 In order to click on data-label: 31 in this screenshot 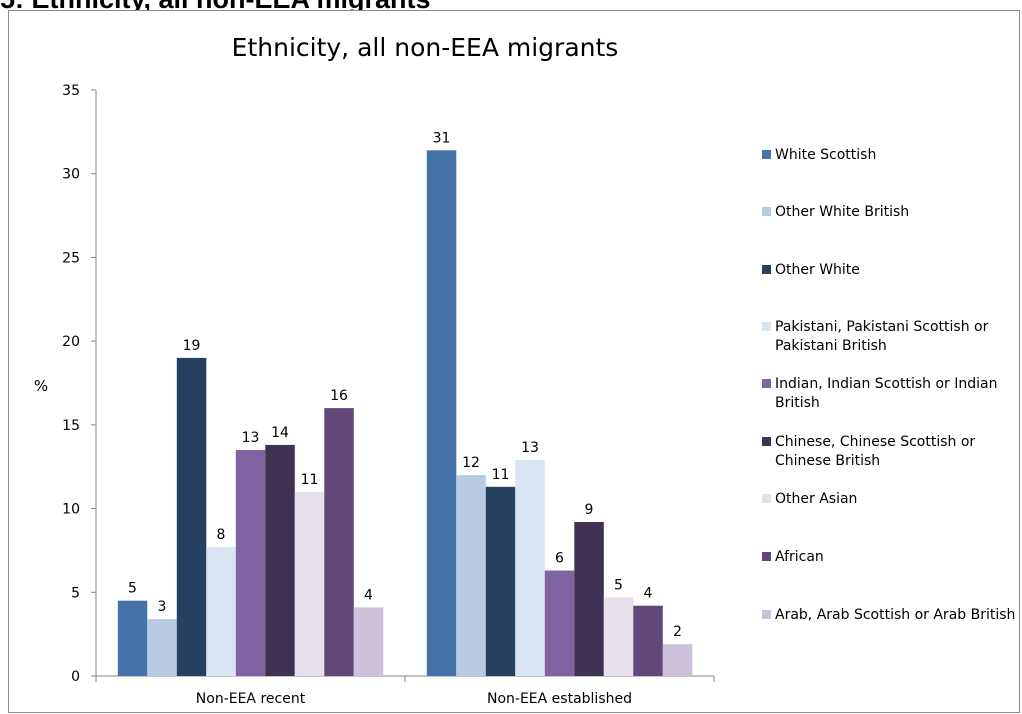, I will do `click(442, 138)`.